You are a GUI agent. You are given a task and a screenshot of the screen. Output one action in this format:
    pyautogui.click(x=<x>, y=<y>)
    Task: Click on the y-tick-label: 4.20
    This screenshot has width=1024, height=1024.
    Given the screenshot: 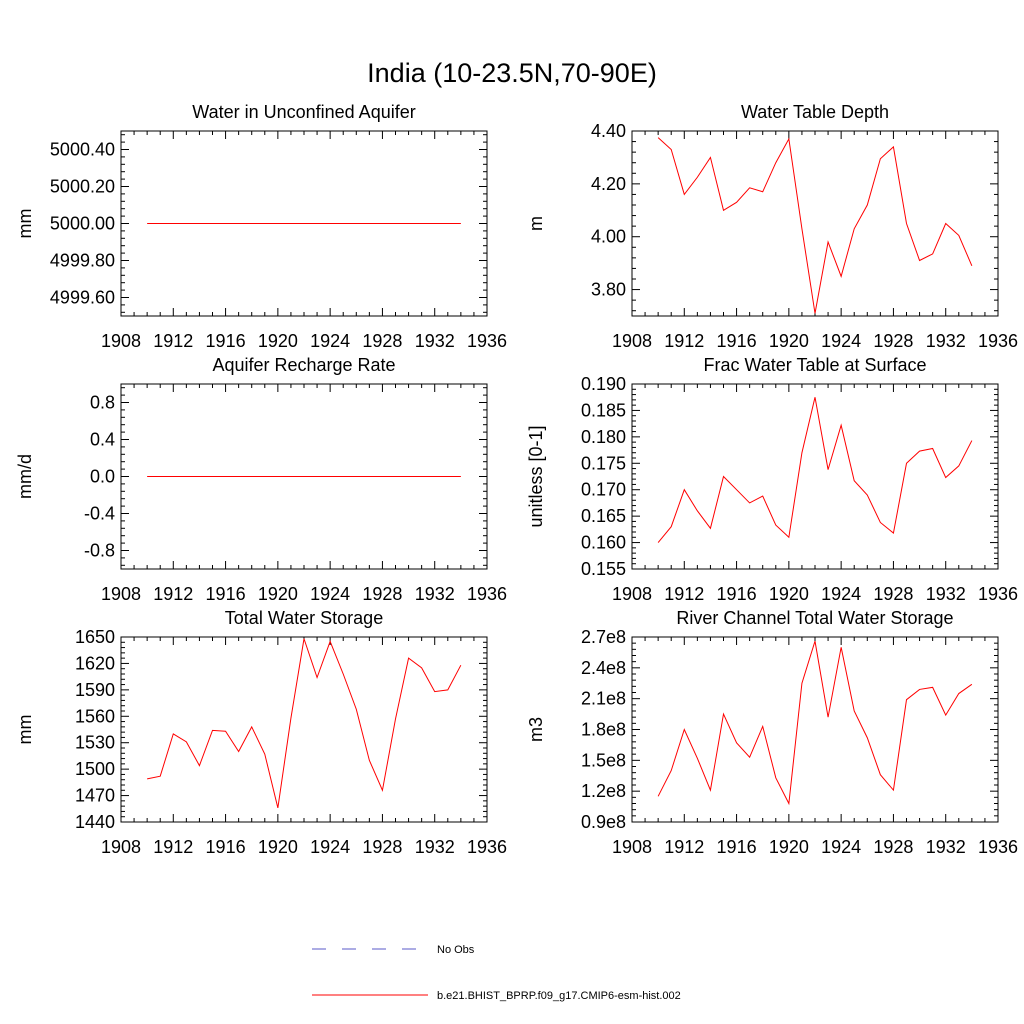 What is the action you would take?
    pyautogui.click(x=608, y=184)
    